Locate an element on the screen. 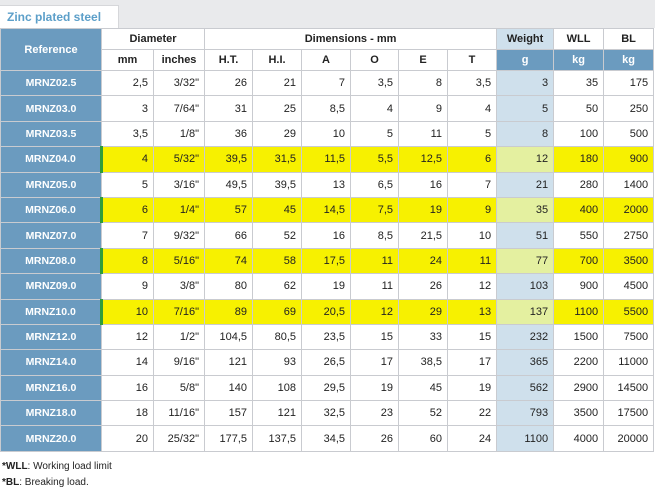  table-cell: 175 is located at coordinates (629, 83).